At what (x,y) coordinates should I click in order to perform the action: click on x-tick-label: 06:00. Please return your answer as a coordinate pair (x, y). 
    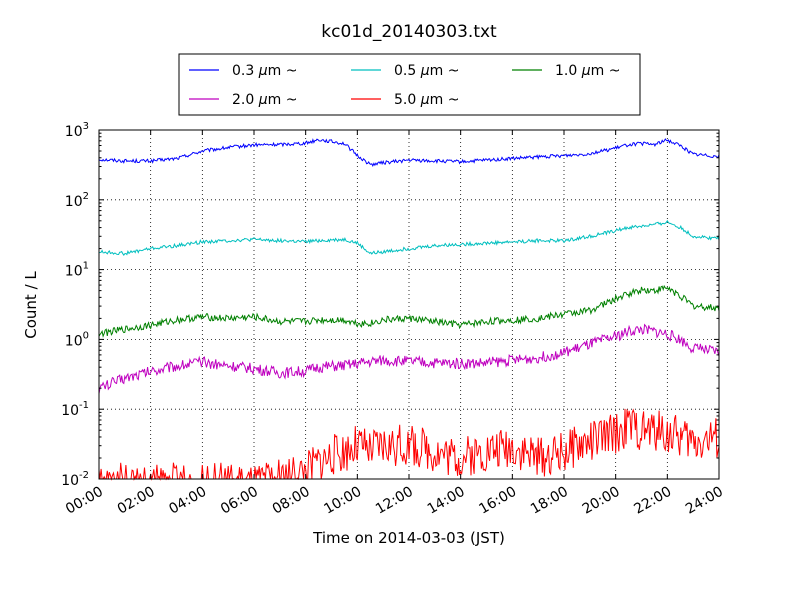
    Looking at the image, I should click on (239, 501).